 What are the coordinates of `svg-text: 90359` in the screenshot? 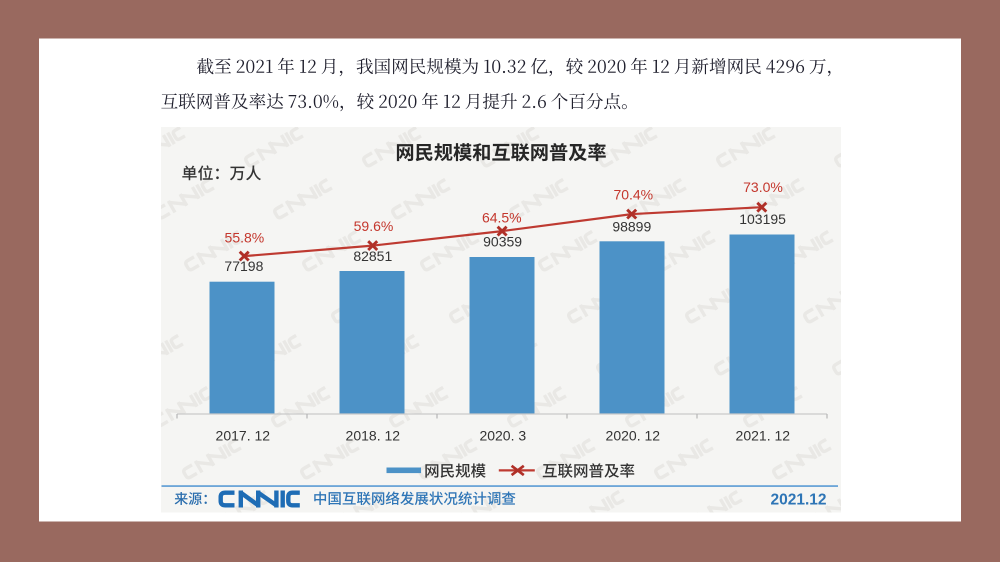 It's located at (502, 242).